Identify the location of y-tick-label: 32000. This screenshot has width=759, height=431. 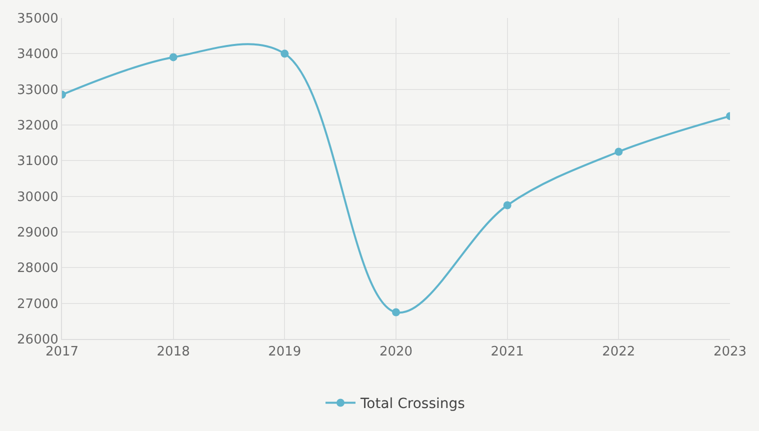
(37, 126).